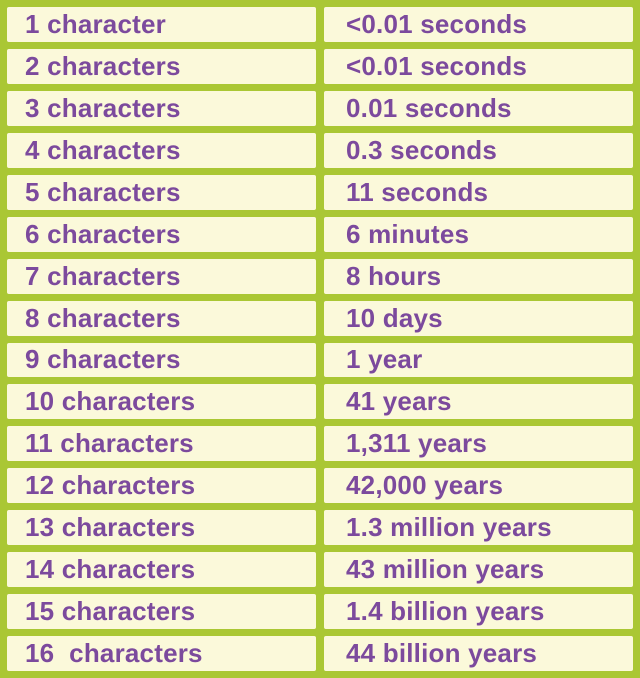 Image resolution: width=640 pixels, height=678 pixels. I want to click on crack-time-cell: 1.3 million years, so click(478, 528).